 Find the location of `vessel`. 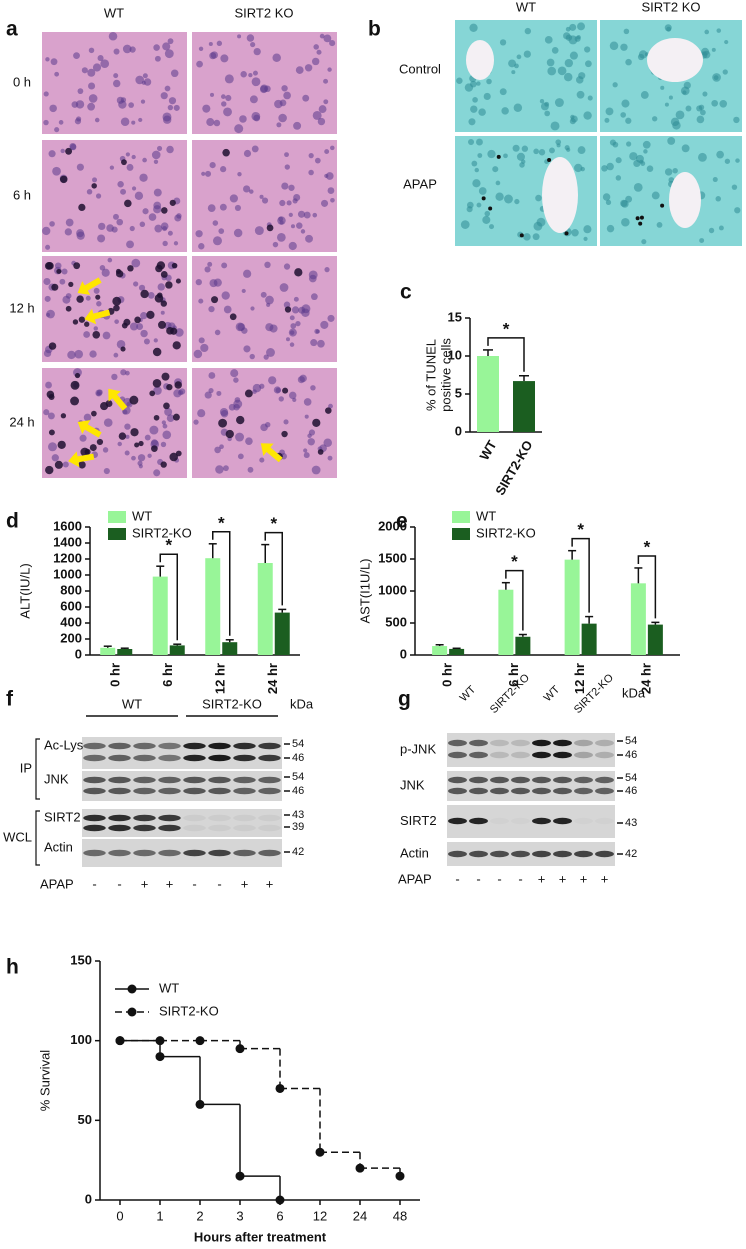

vessel is located at coordinates (675, 60).